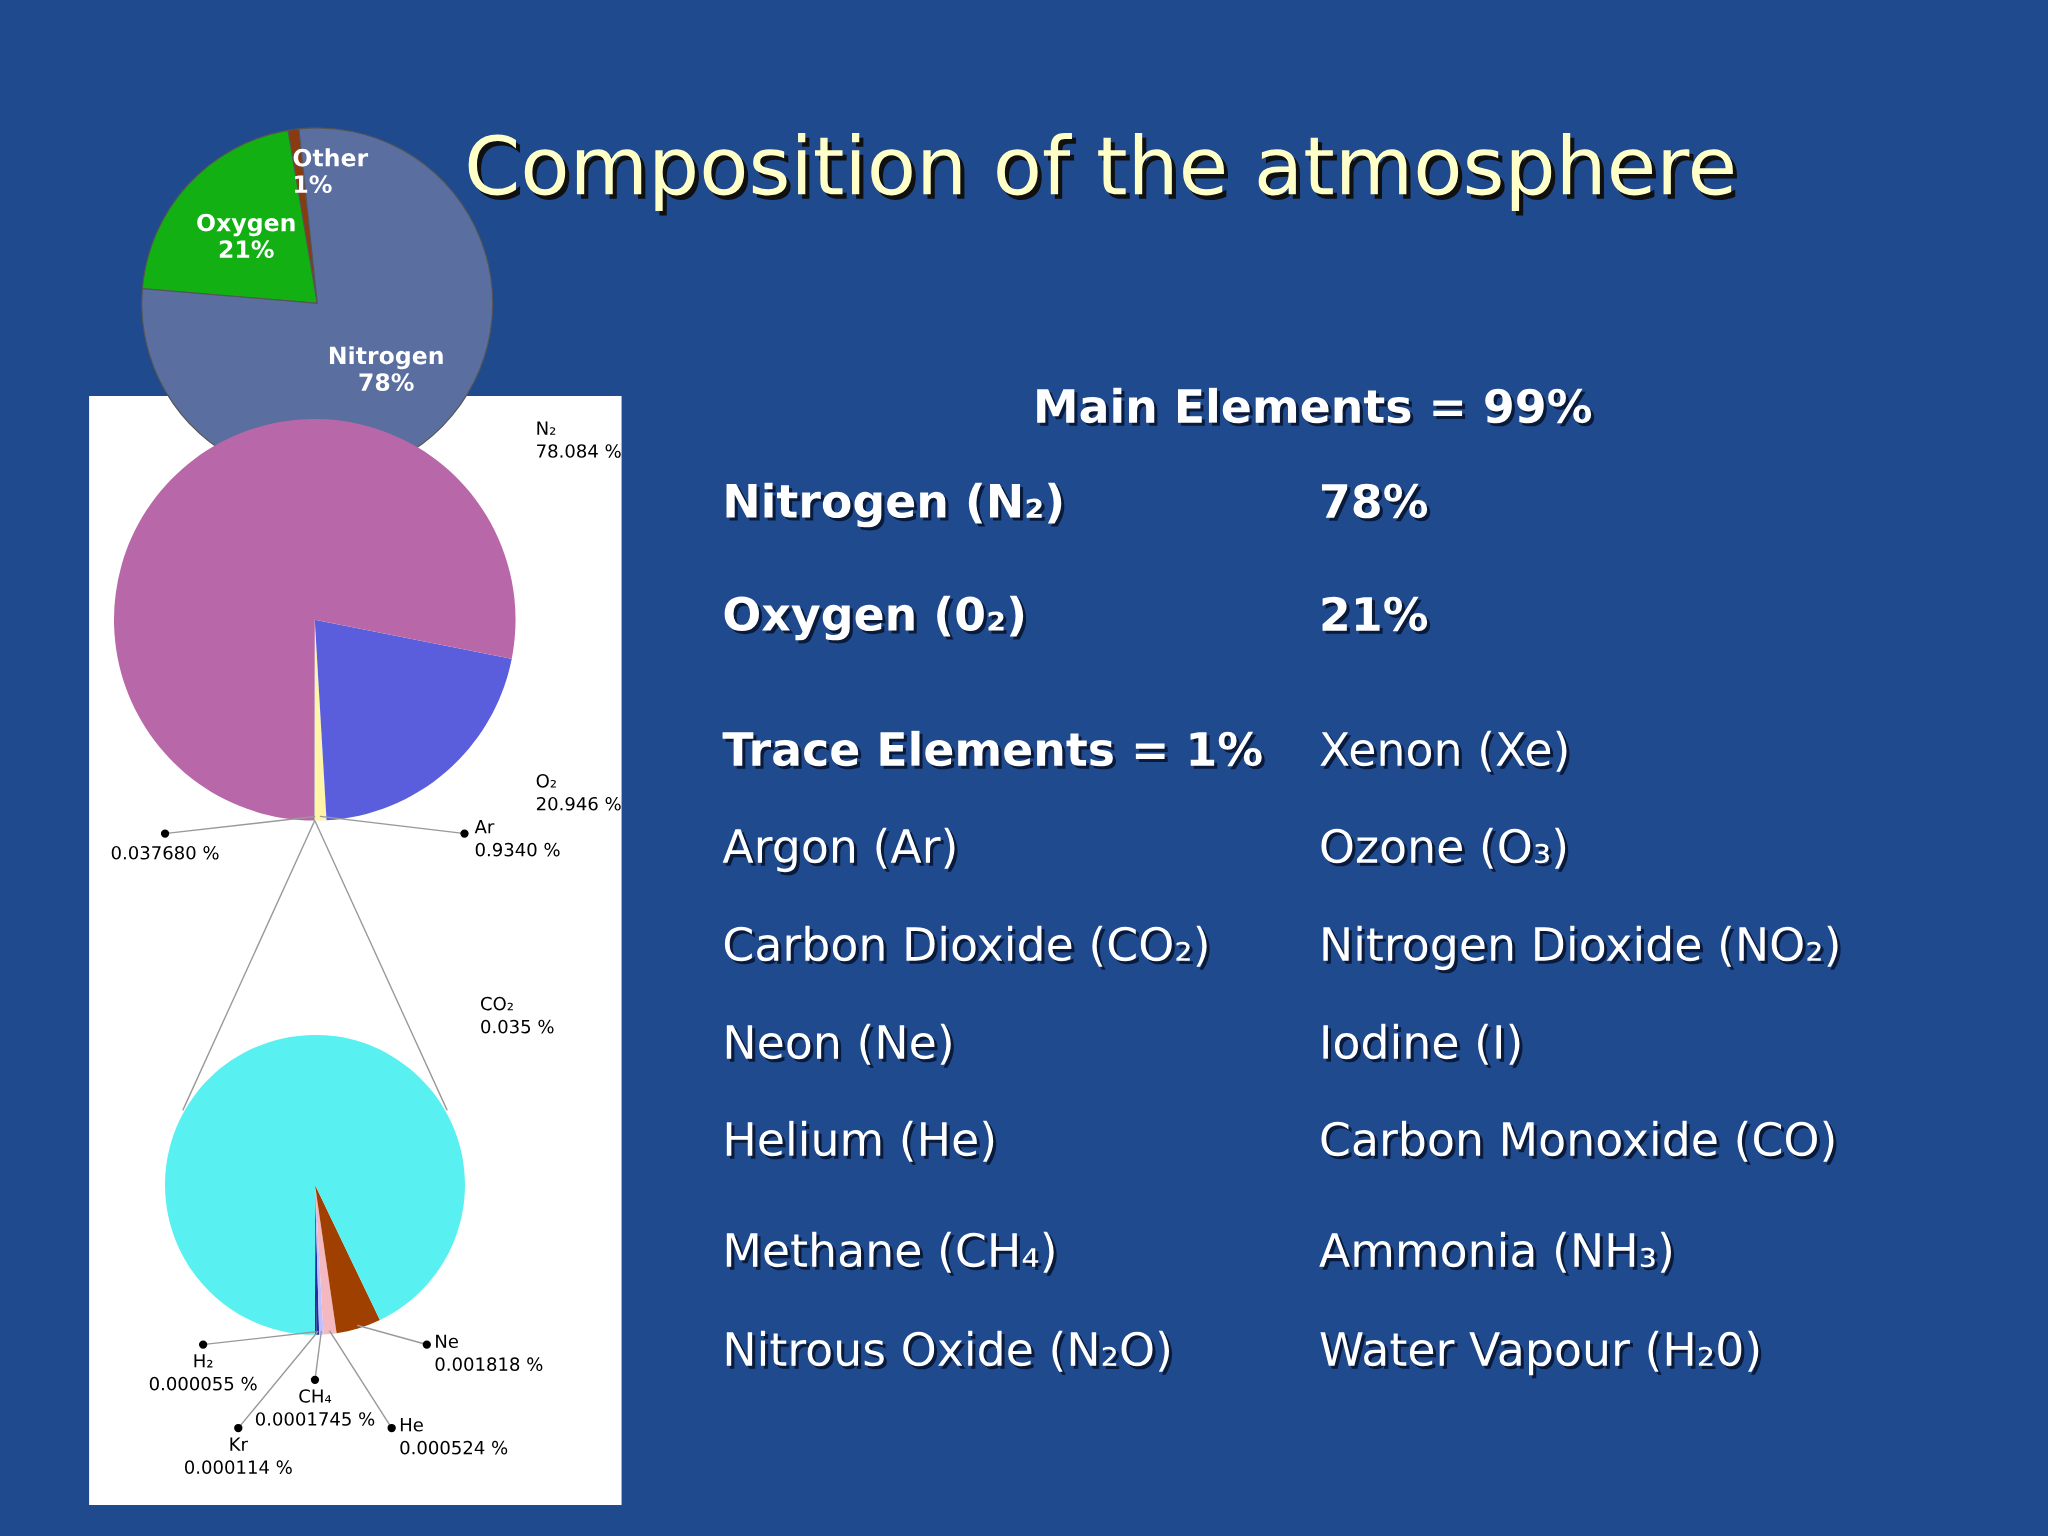 The image size is (2048, 1536). What do you see at coordinates (546, 780) in the screenshot?
I see `slice-label: O₂` at bounding box center [546, 780].